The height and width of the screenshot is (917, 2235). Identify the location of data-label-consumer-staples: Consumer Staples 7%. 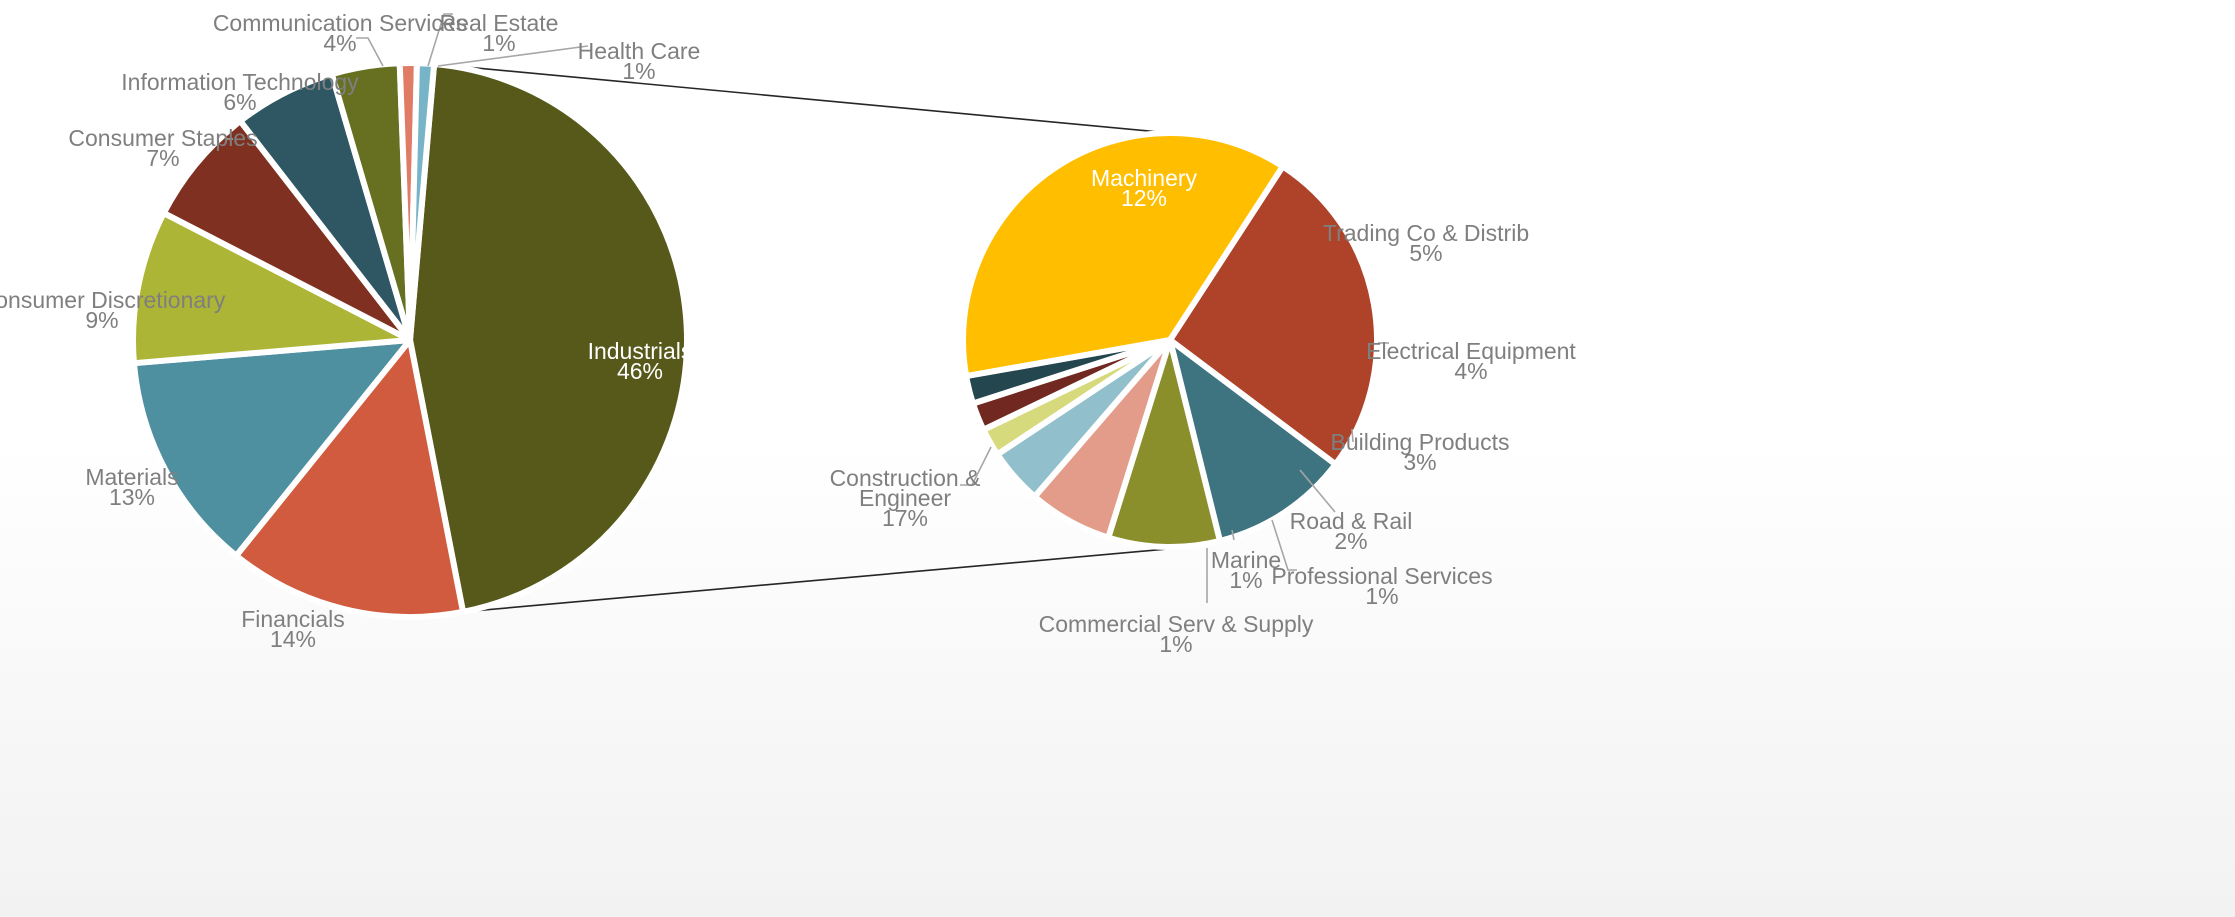
(162, 148).